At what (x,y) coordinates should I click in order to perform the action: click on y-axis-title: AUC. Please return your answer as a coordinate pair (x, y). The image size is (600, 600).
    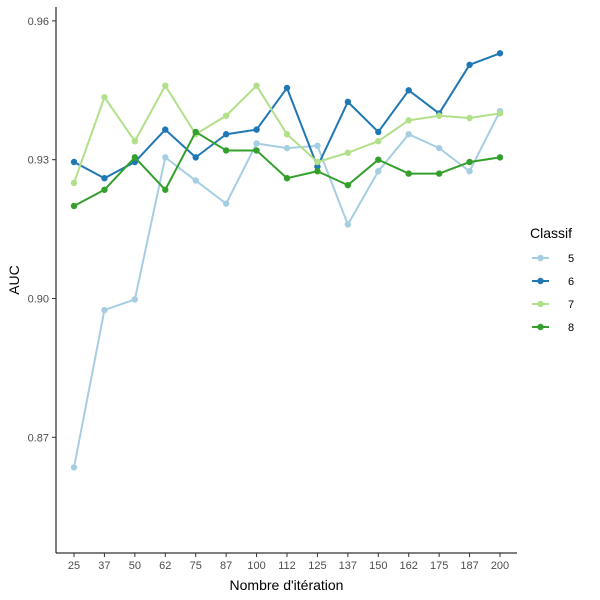
    Looking at the image, I should click on (14, 280).